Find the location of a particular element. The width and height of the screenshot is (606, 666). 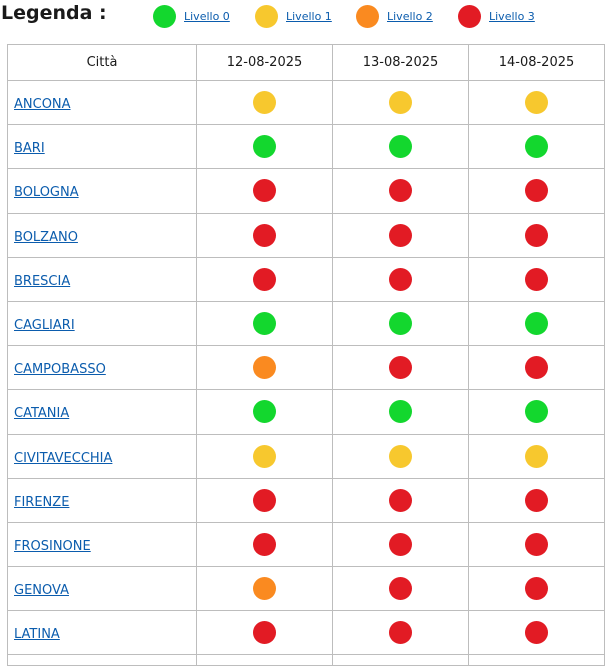

city-cell: BRESCIA is located at coordinates (102, 279).